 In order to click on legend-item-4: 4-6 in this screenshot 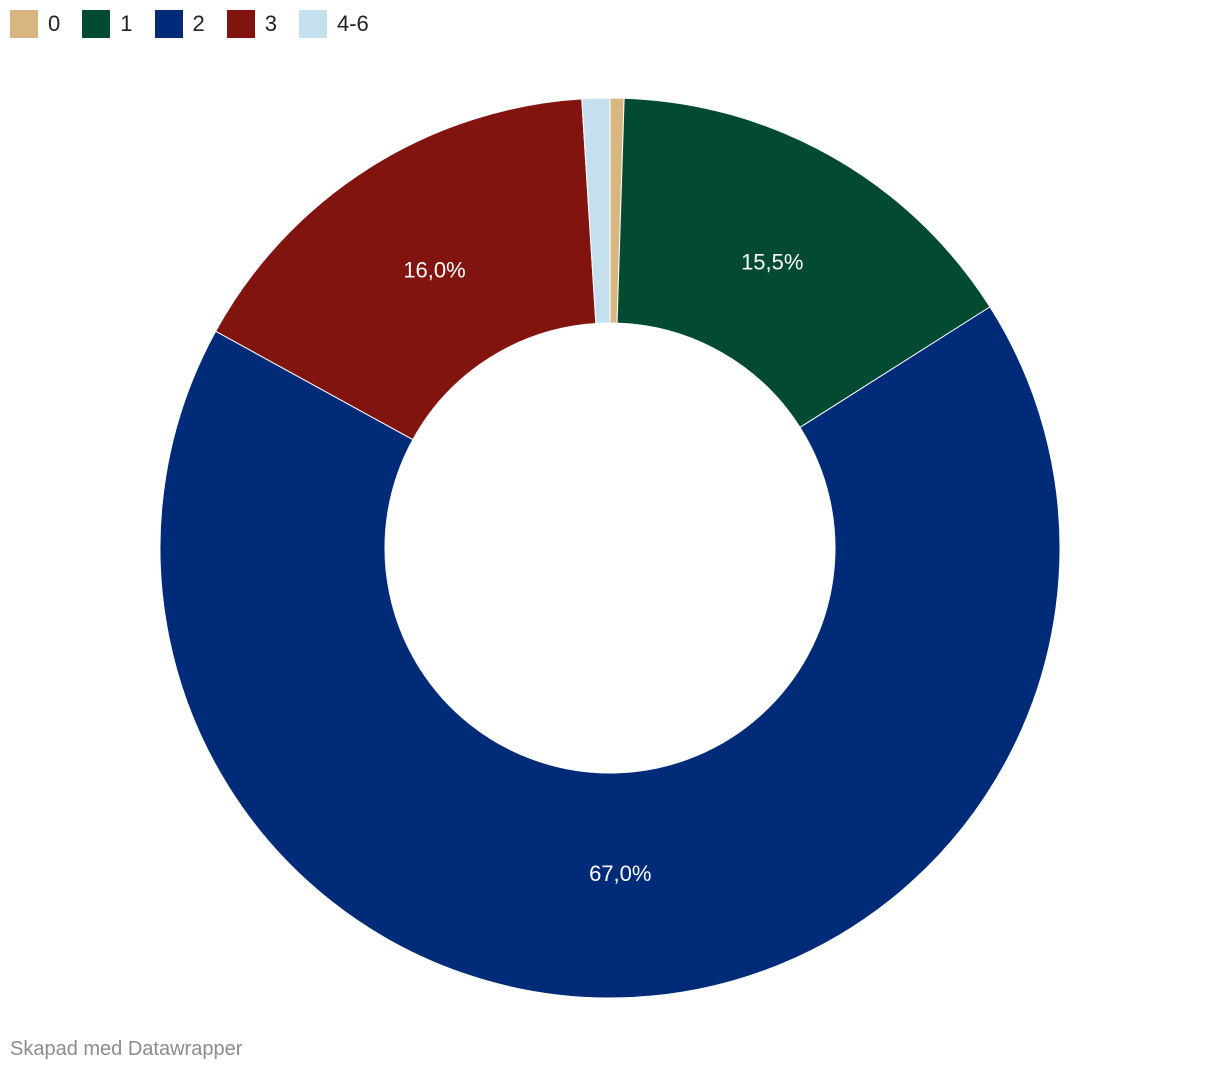, I will do `click(334, 24)`.